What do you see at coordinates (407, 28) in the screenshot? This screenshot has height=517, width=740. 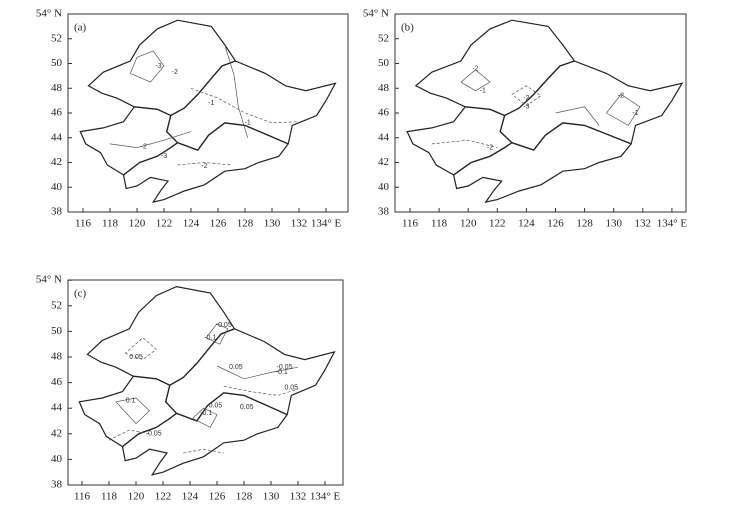 I see `panel-label: (b)` at bounding box center [407, 28].